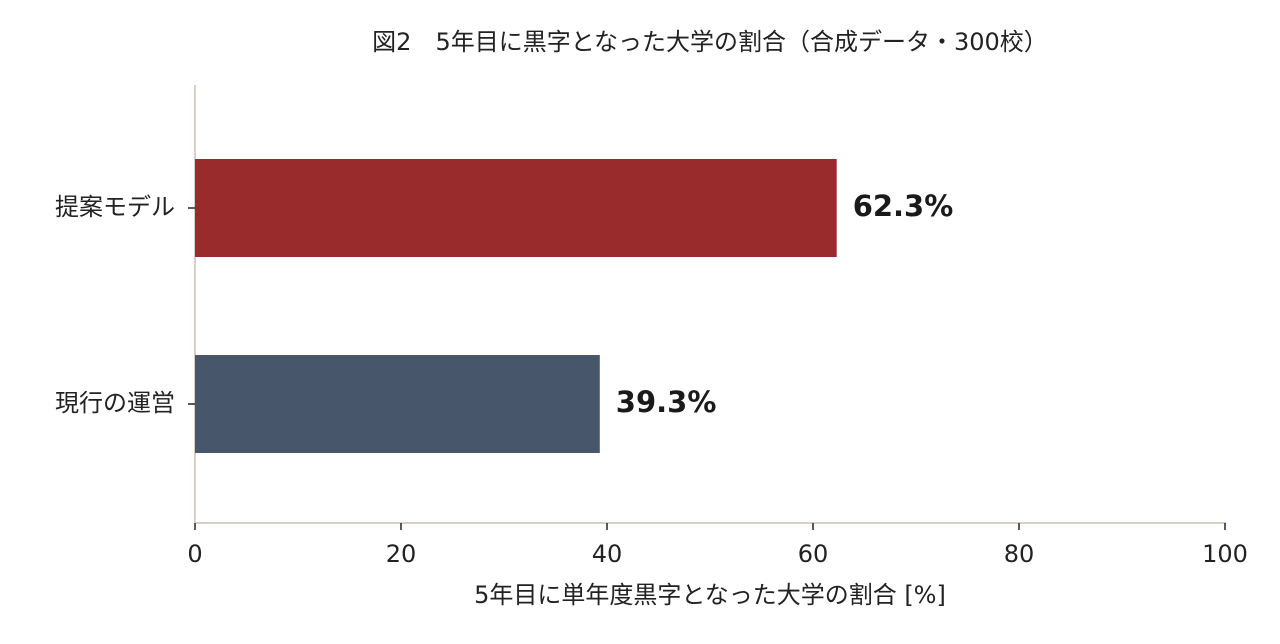 This screenshot has width=1280, height=644. What do you see at coordinates (607, 554) in the screenshot?
I see `x-tick-label: 40` at bounding box center [607, 554].